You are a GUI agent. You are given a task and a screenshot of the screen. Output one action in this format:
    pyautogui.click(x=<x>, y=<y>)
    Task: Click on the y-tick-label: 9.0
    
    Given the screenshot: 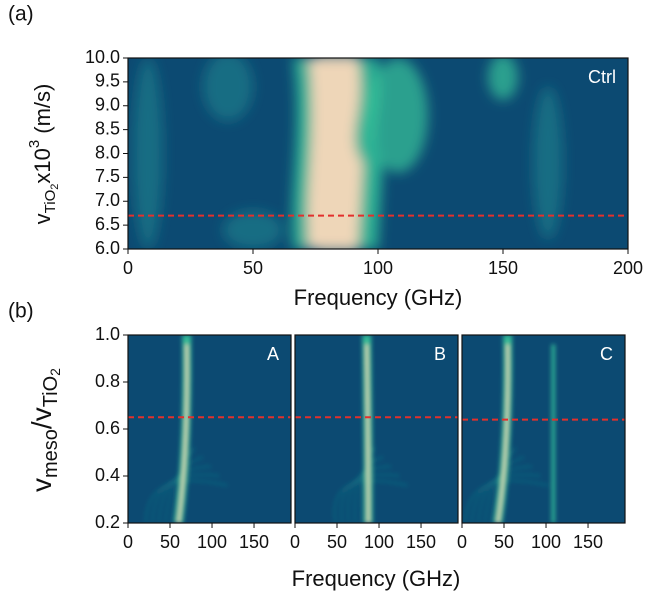 What is the action you would take?
    pyautogui.click(x=107, y=105)
    